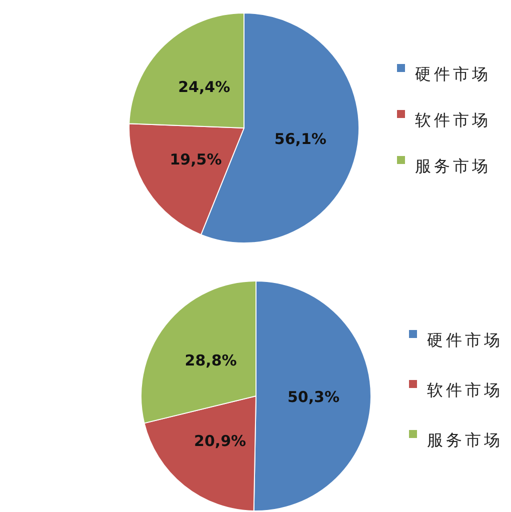 The image size is (511, 512). I want to click on data-label: 19,5%, so click(196, 159).